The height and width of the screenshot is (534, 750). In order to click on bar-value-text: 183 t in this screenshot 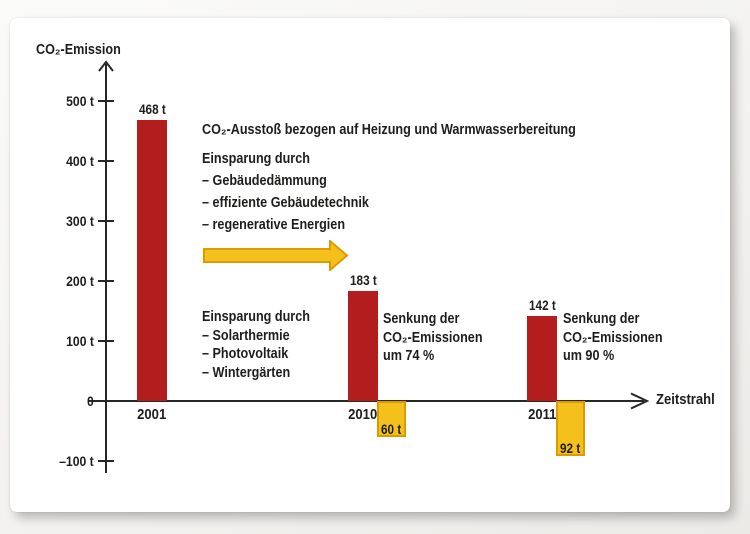, I will do `click(363, 281)`.